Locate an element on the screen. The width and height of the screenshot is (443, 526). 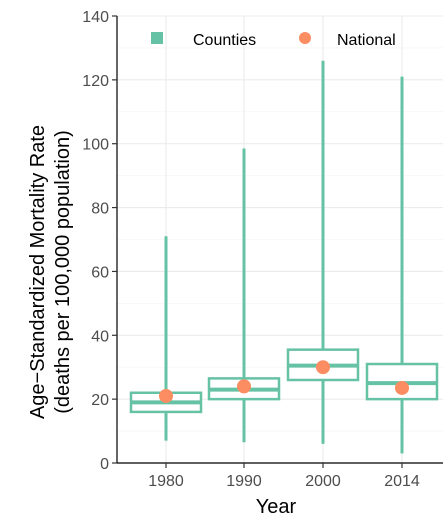
y-tick-label-0: 0 is located at coordinates (104, 464).